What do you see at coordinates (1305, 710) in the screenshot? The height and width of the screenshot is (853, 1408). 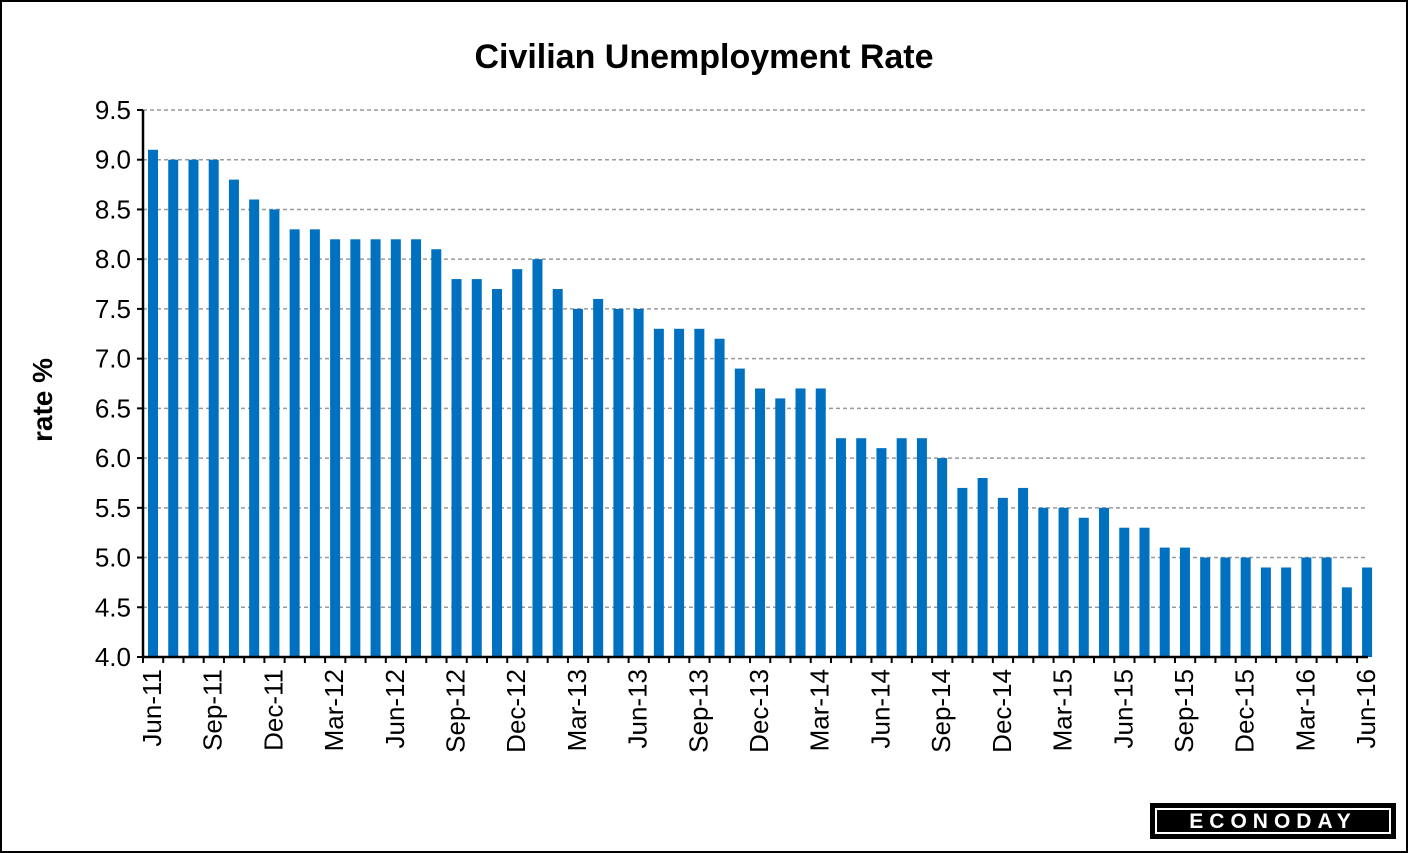 I see `x-tick-label: Mar-16` at bounding box center [1305, 710].